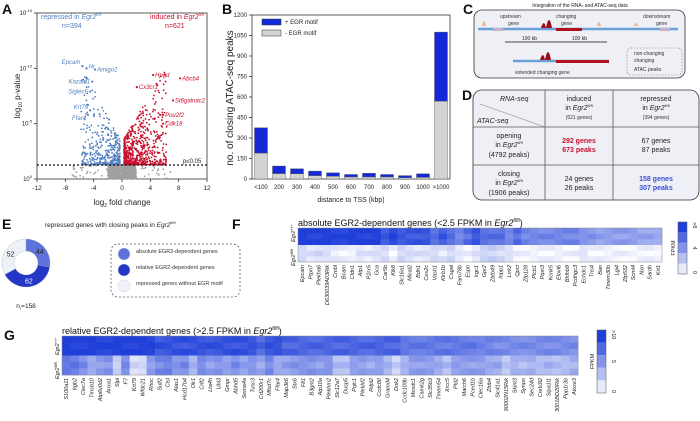 This screenshot has height=421, width=700. Describe the element at coordinates (148, 88) in the screenshot. I see `gene-label: Cx3cr1` at that location.